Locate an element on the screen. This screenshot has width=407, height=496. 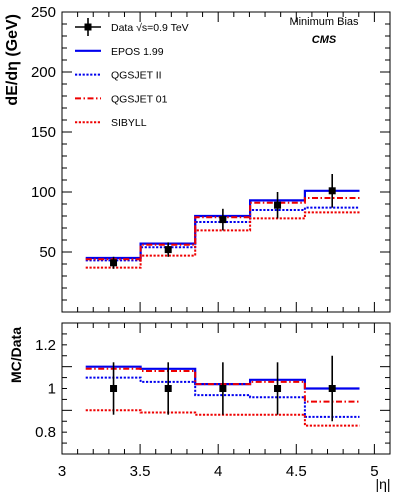
y-tick-label: 50 is located at coordinates (47, 252).